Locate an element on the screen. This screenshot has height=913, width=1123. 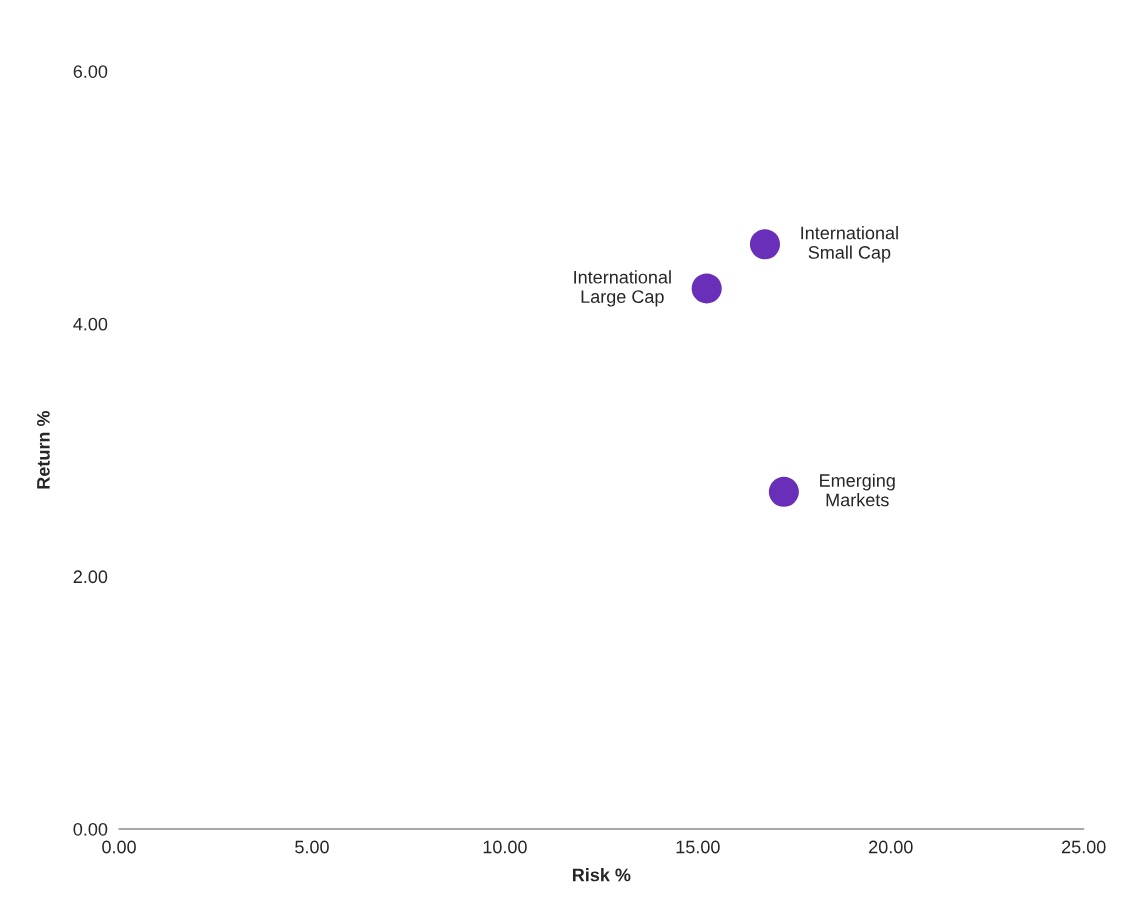
annotation: International Large Cap is located at coordinates (622, 288).